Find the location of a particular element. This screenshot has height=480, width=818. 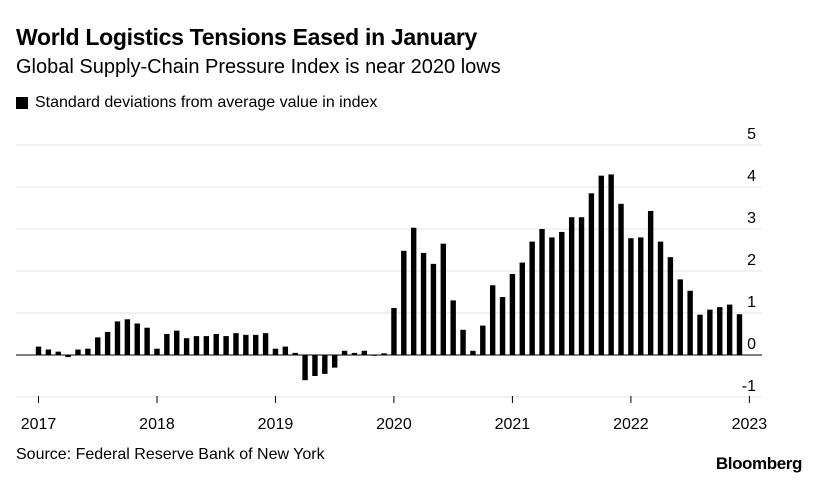

bloomberg-logo: Bloomberg is located at coordinates (759, 463).